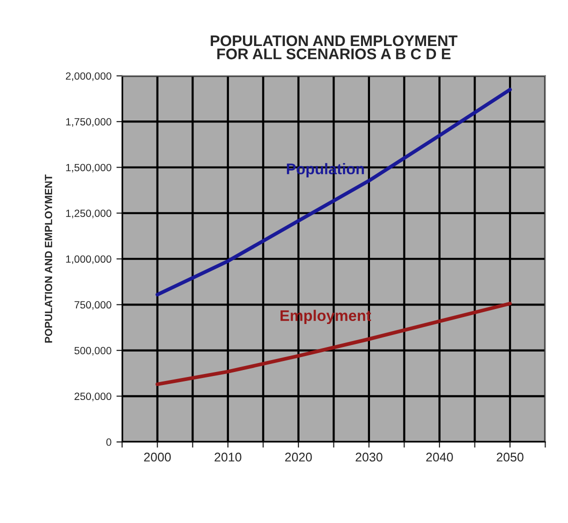 The width and height of the screenshot is (568, 523). Describe the element at coordinates (439, 457) in the screenshot. I see `x-tick-label: 2040` at that location.